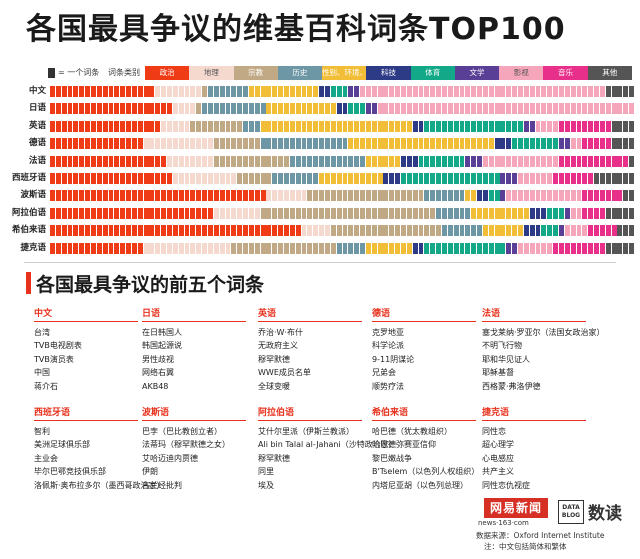 The width and height of the screenshot is (640, 559). What do you see at coordinates (37, 108) in the screenshot?
I see `row-label: 日语` at bounding box center [37, 108].